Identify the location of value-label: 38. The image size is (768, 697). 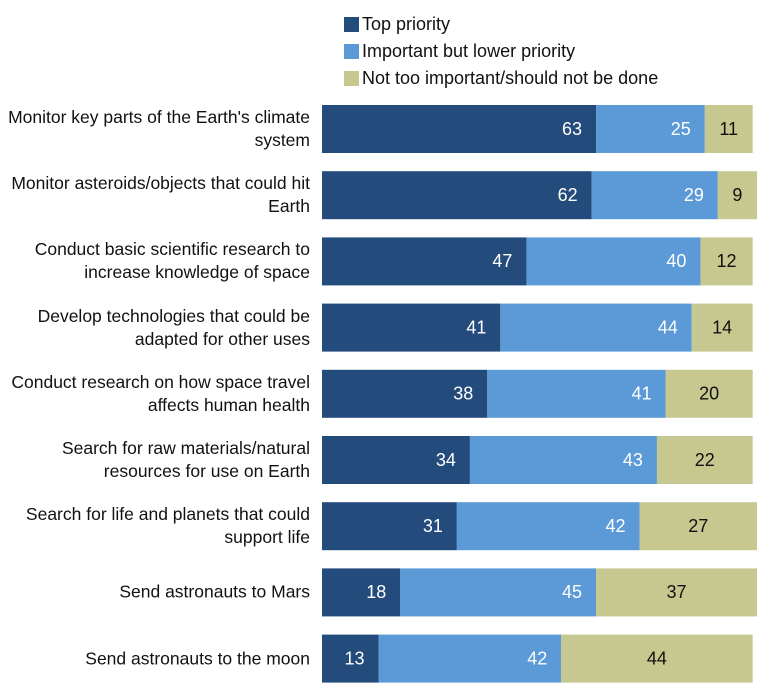
(463, 394).